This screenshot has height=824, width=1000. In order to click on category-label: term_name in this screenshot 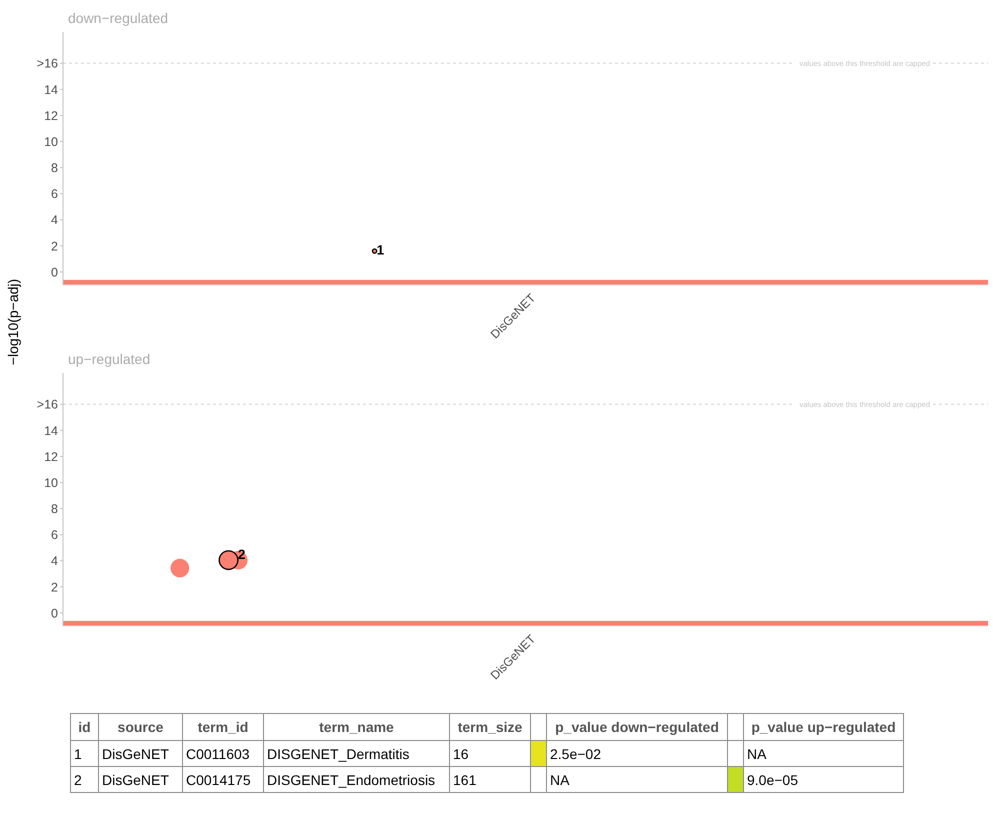, I will do `click(357, 727)`.